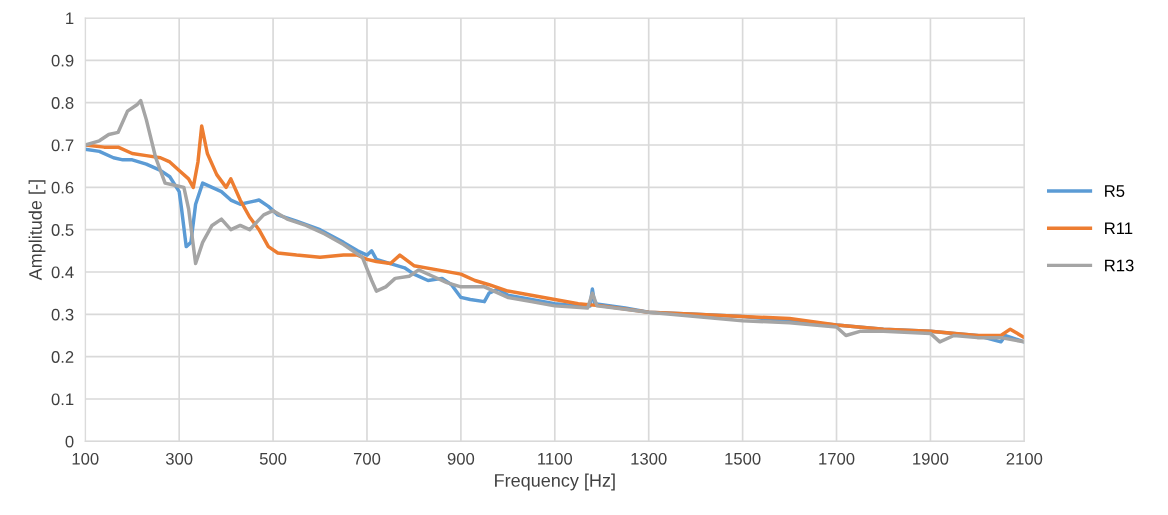  I want to click on x-axis-title: Frequency [Hz], so click(555, 482).